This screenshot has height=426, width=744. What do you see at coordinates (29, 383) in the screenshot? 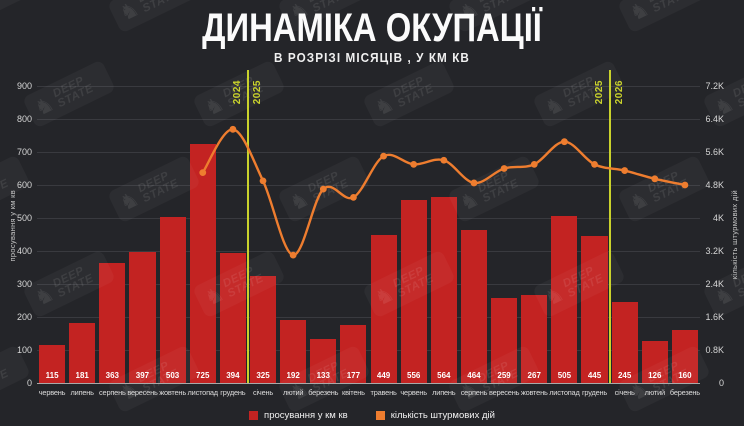
I see `left-axis-tick: 0` at bounding box center [29, 383].